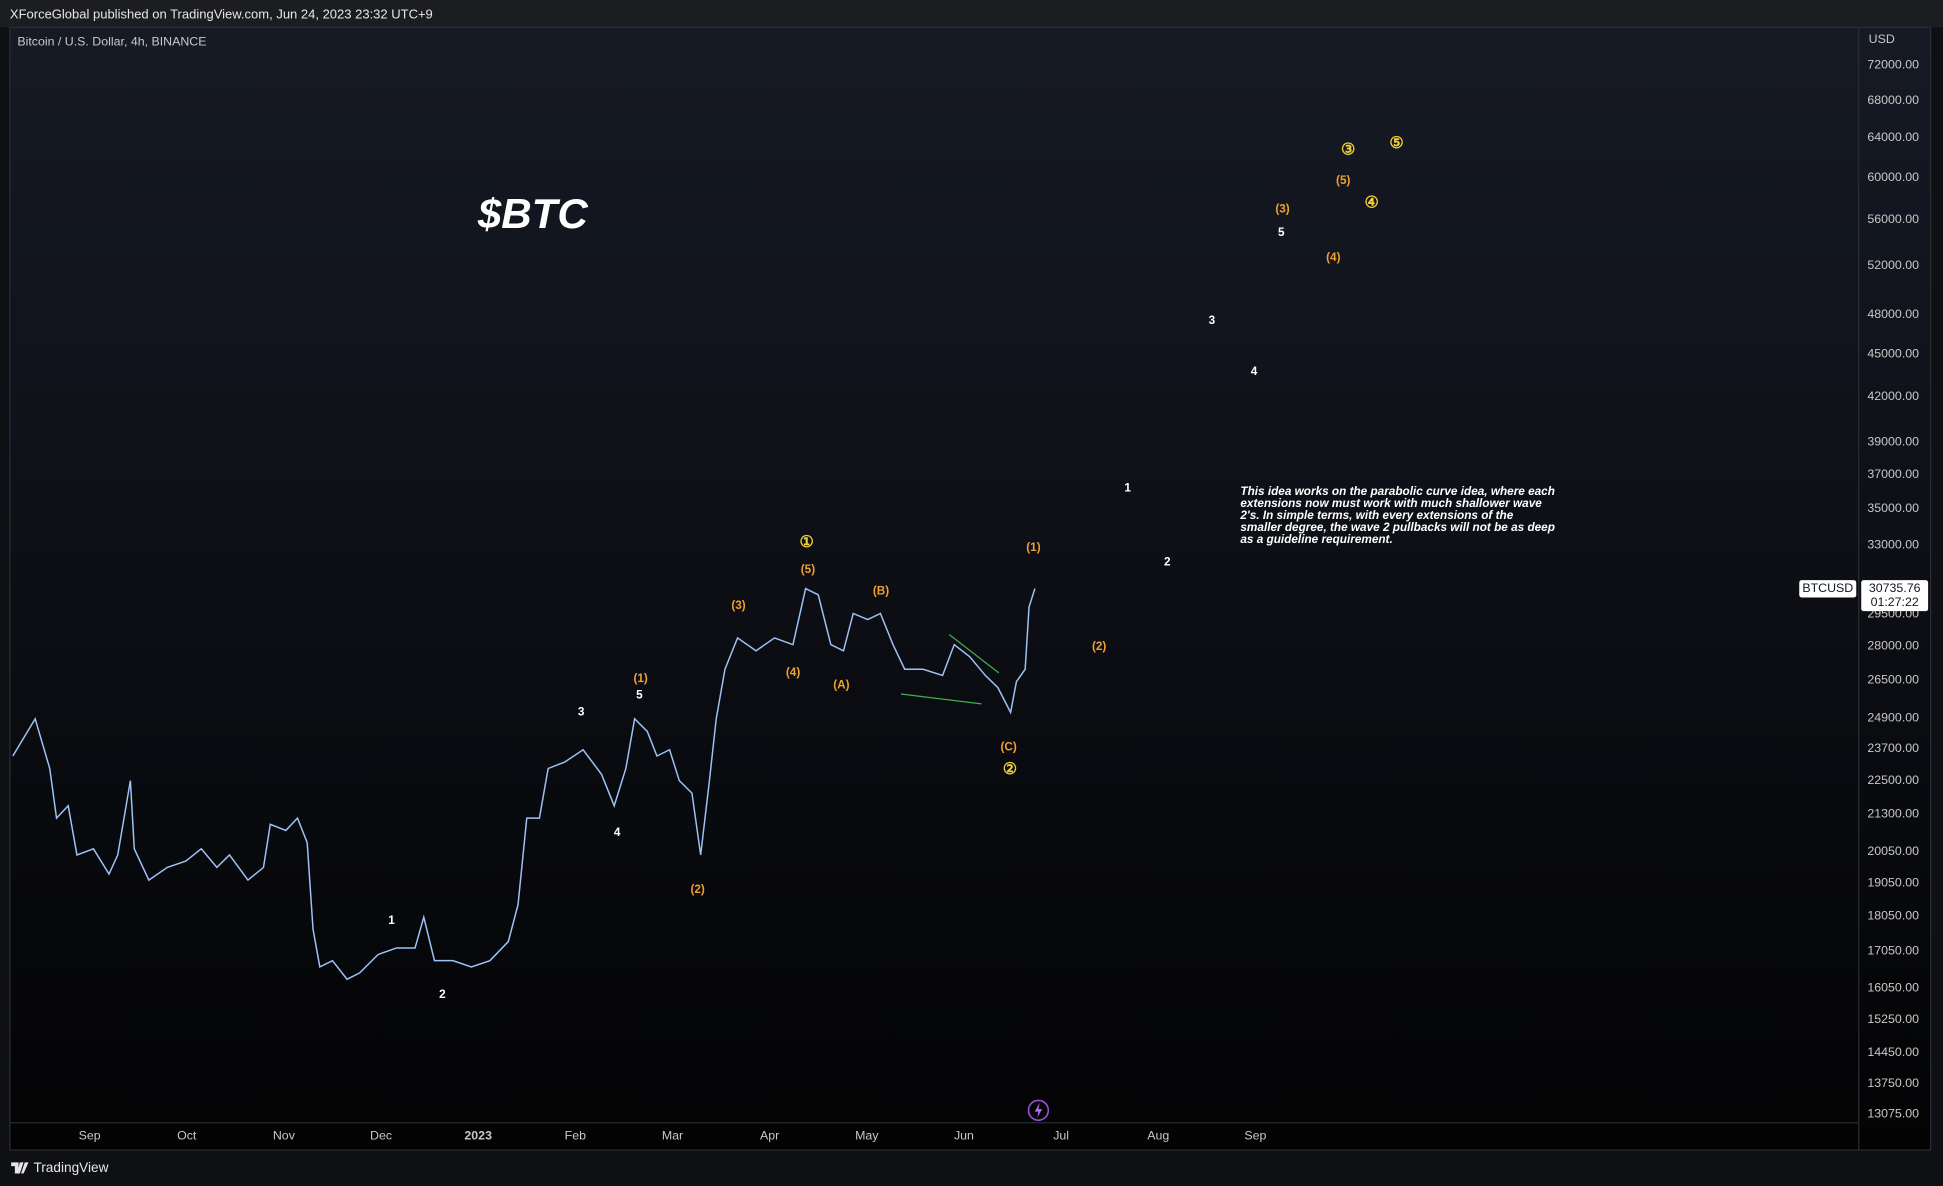  What do you see at coordinates (672, 1136) in the screenshot?
I see `x-tick-label: Mar` at bounding box center [672, 1136].